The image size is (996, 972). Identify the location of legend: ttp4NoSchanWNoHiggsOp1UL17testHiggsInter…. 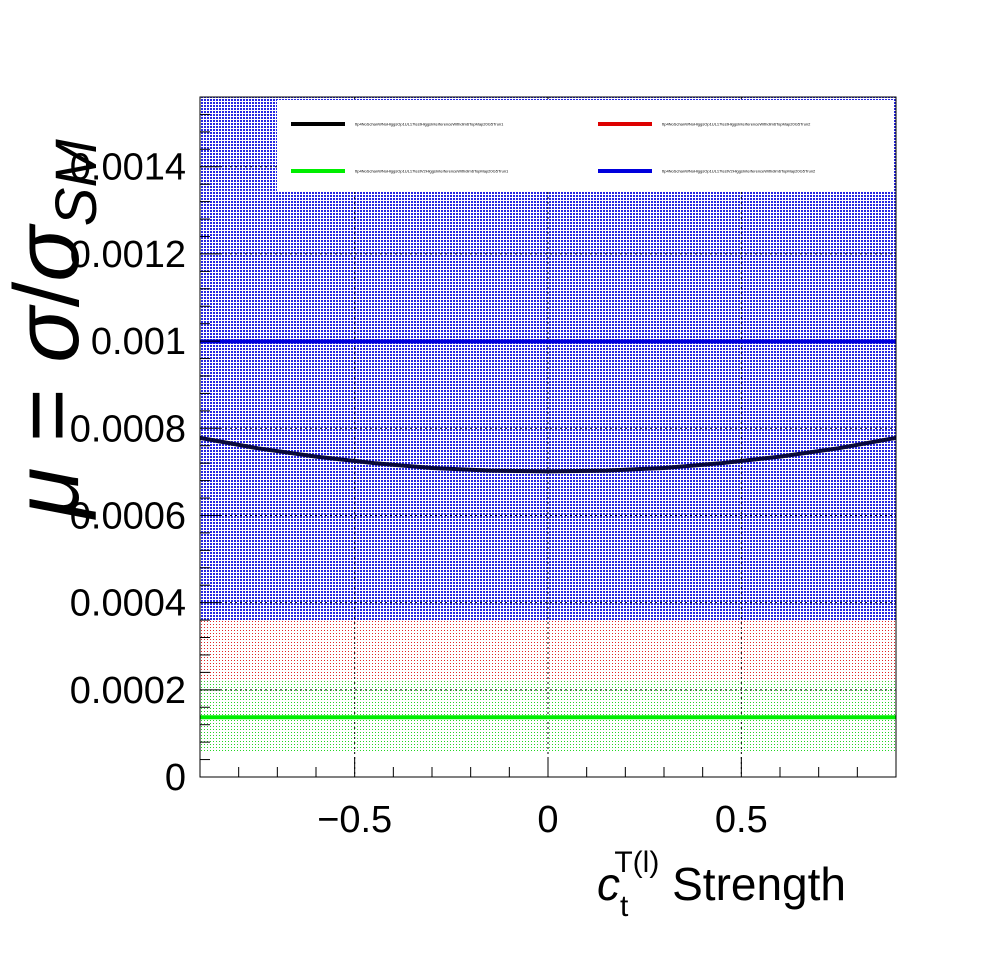
(585, 146).